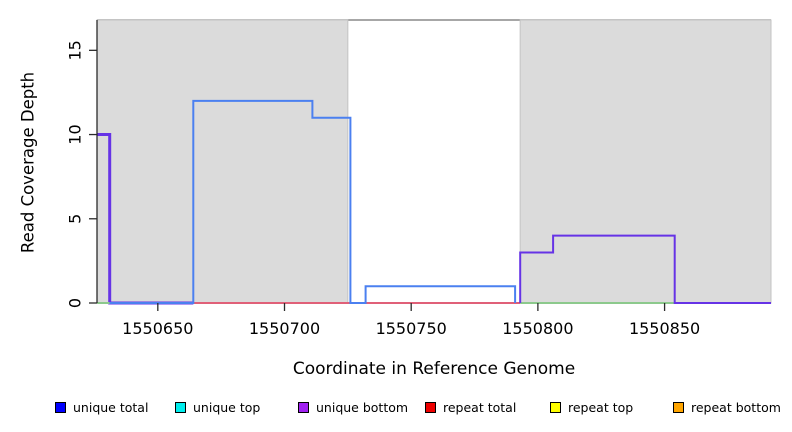  I want to click on legend-item-repeat-top: repeat top, so click(591, 407).